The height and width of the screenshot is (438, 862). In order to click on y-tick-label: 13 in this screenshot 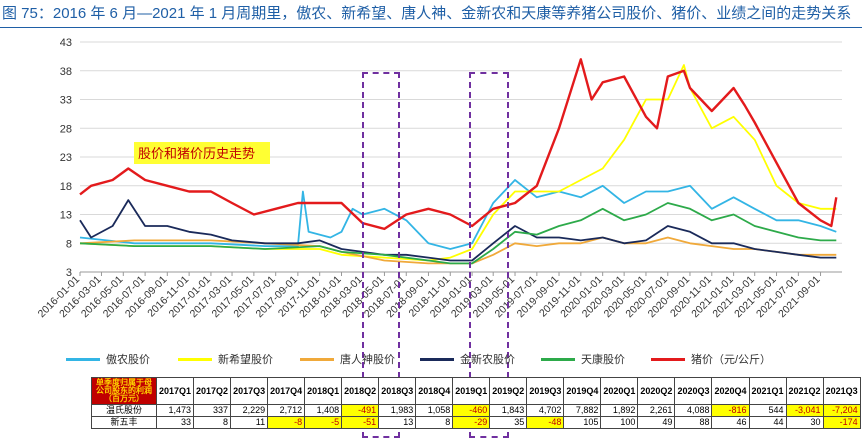, I will do `click(66, 216)`.